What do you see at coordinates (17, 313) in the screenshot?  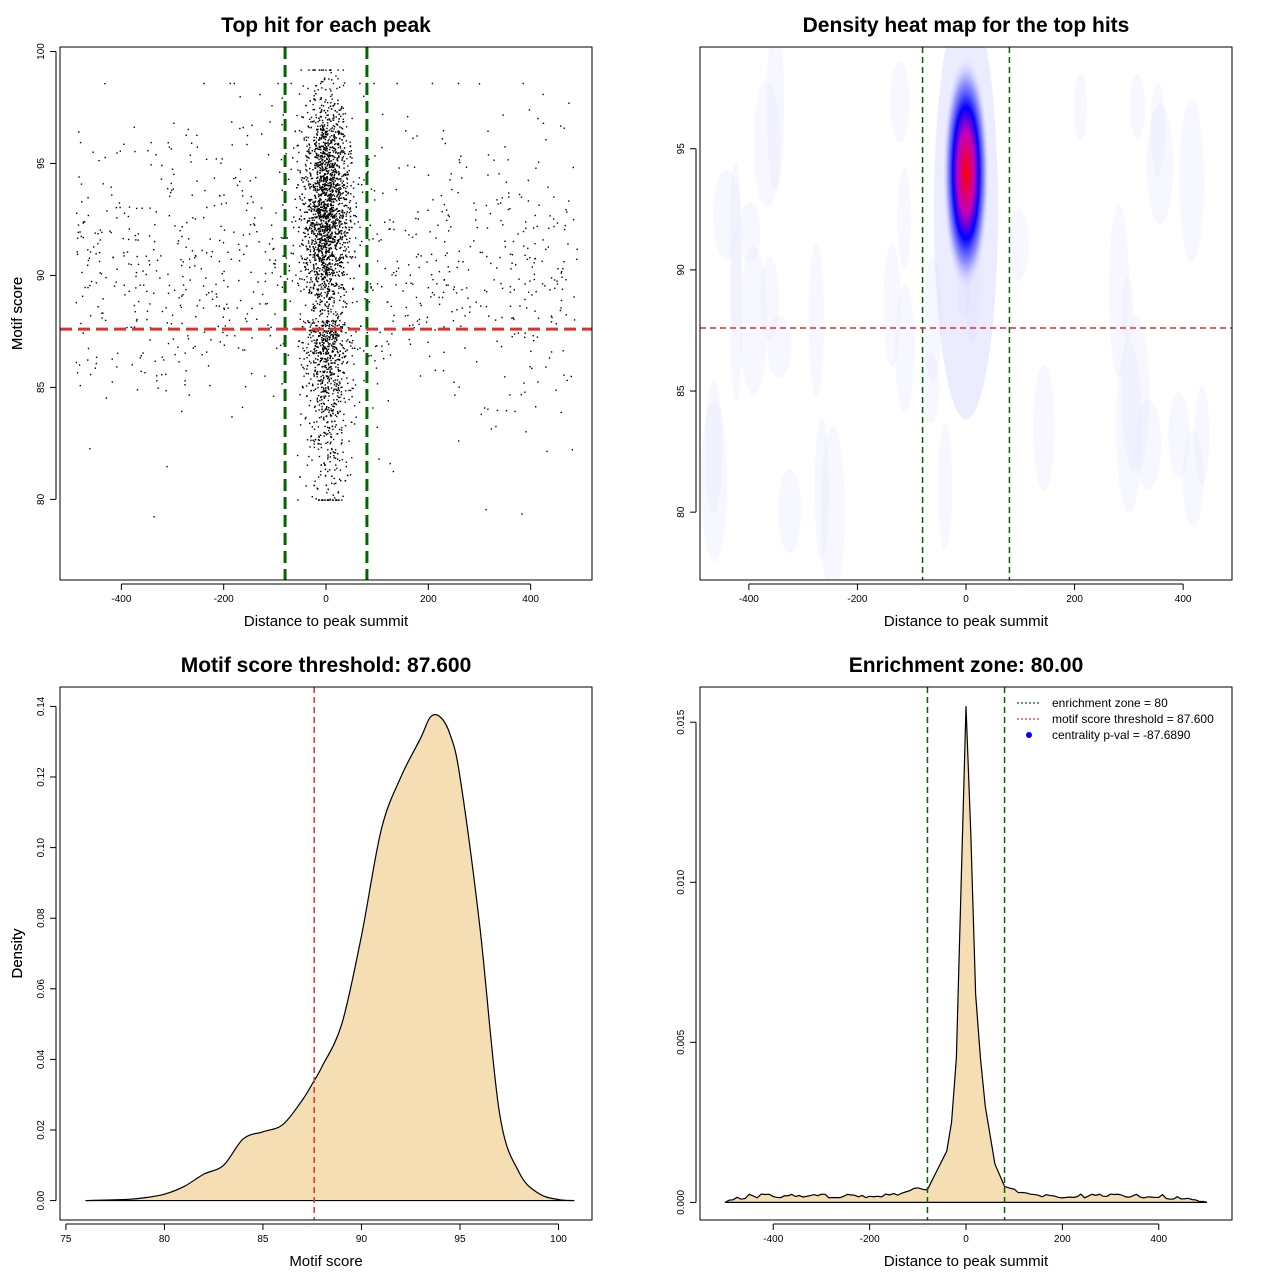 I see `y-axis-label: Motif score` at bounding box center [17, 313].